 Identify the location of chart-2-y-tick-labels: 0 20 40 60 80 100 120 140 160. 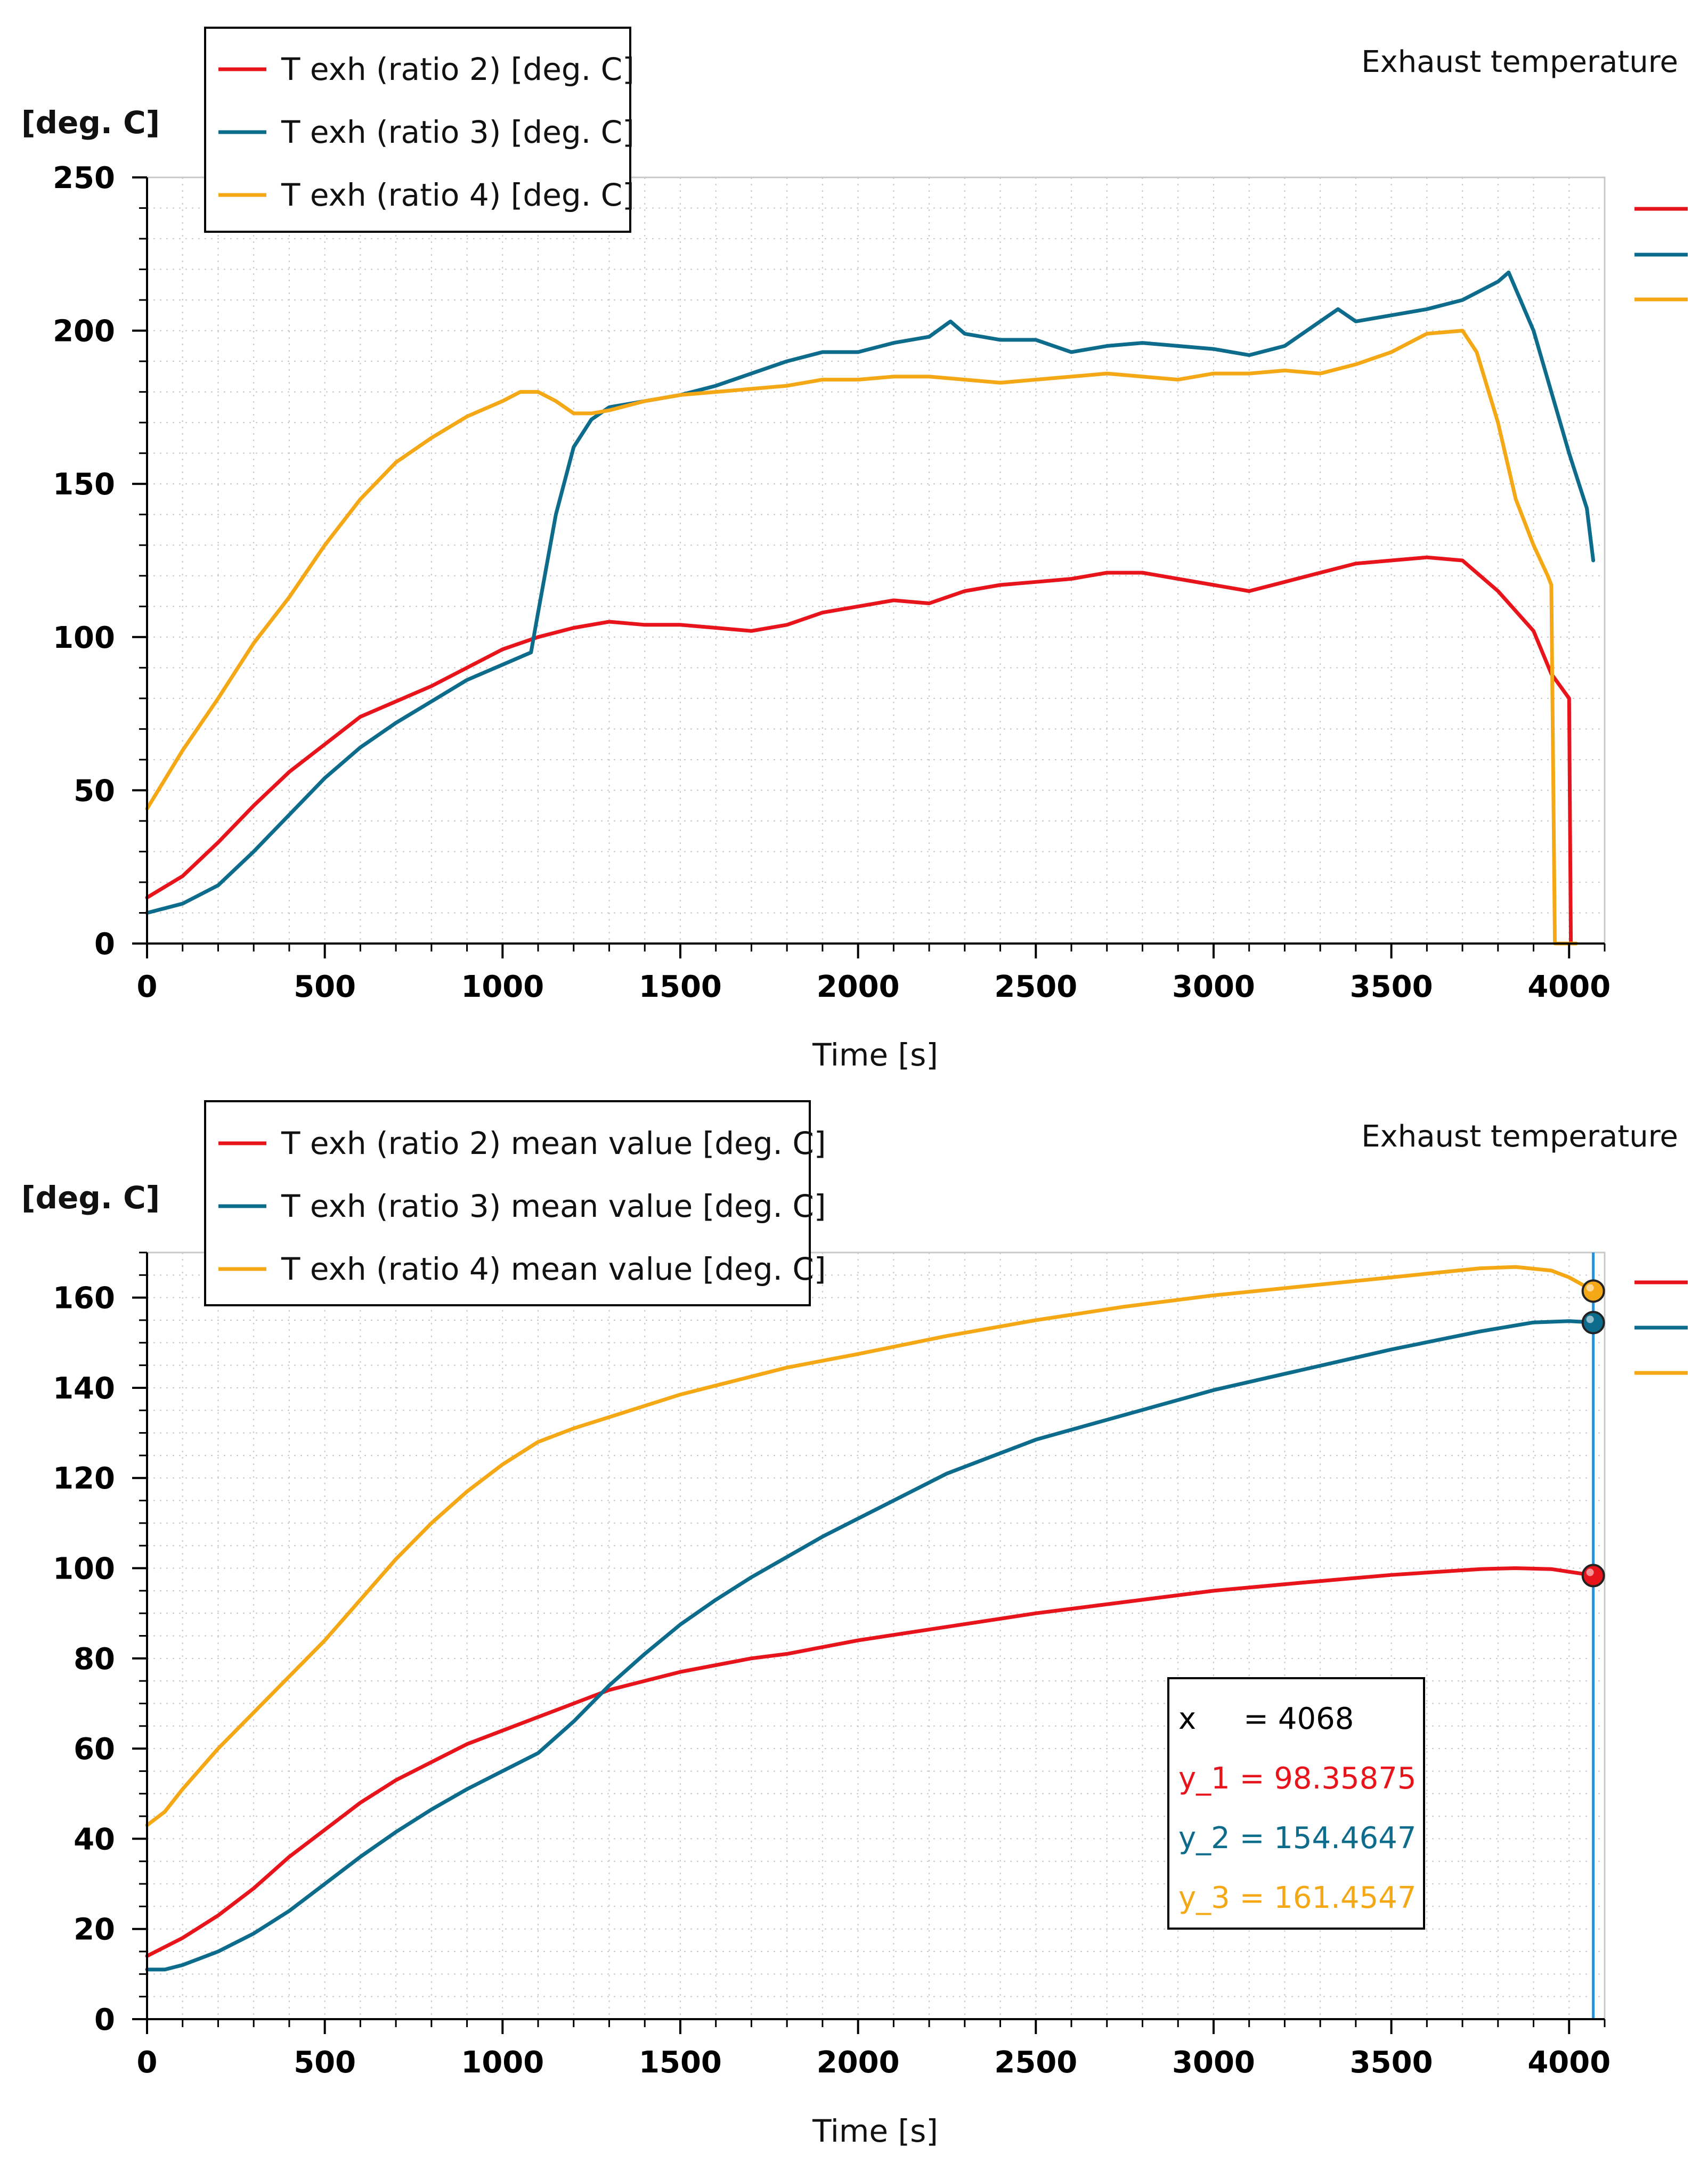
(84, 1659).